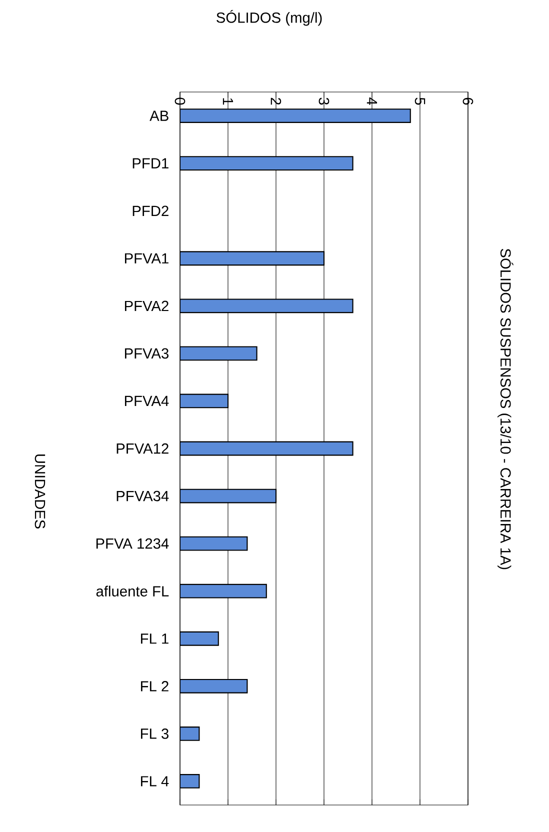 The width and height of the screenshot is (549, 832). I want to click on y-tick-label: PFVA1, so click(146, 258).